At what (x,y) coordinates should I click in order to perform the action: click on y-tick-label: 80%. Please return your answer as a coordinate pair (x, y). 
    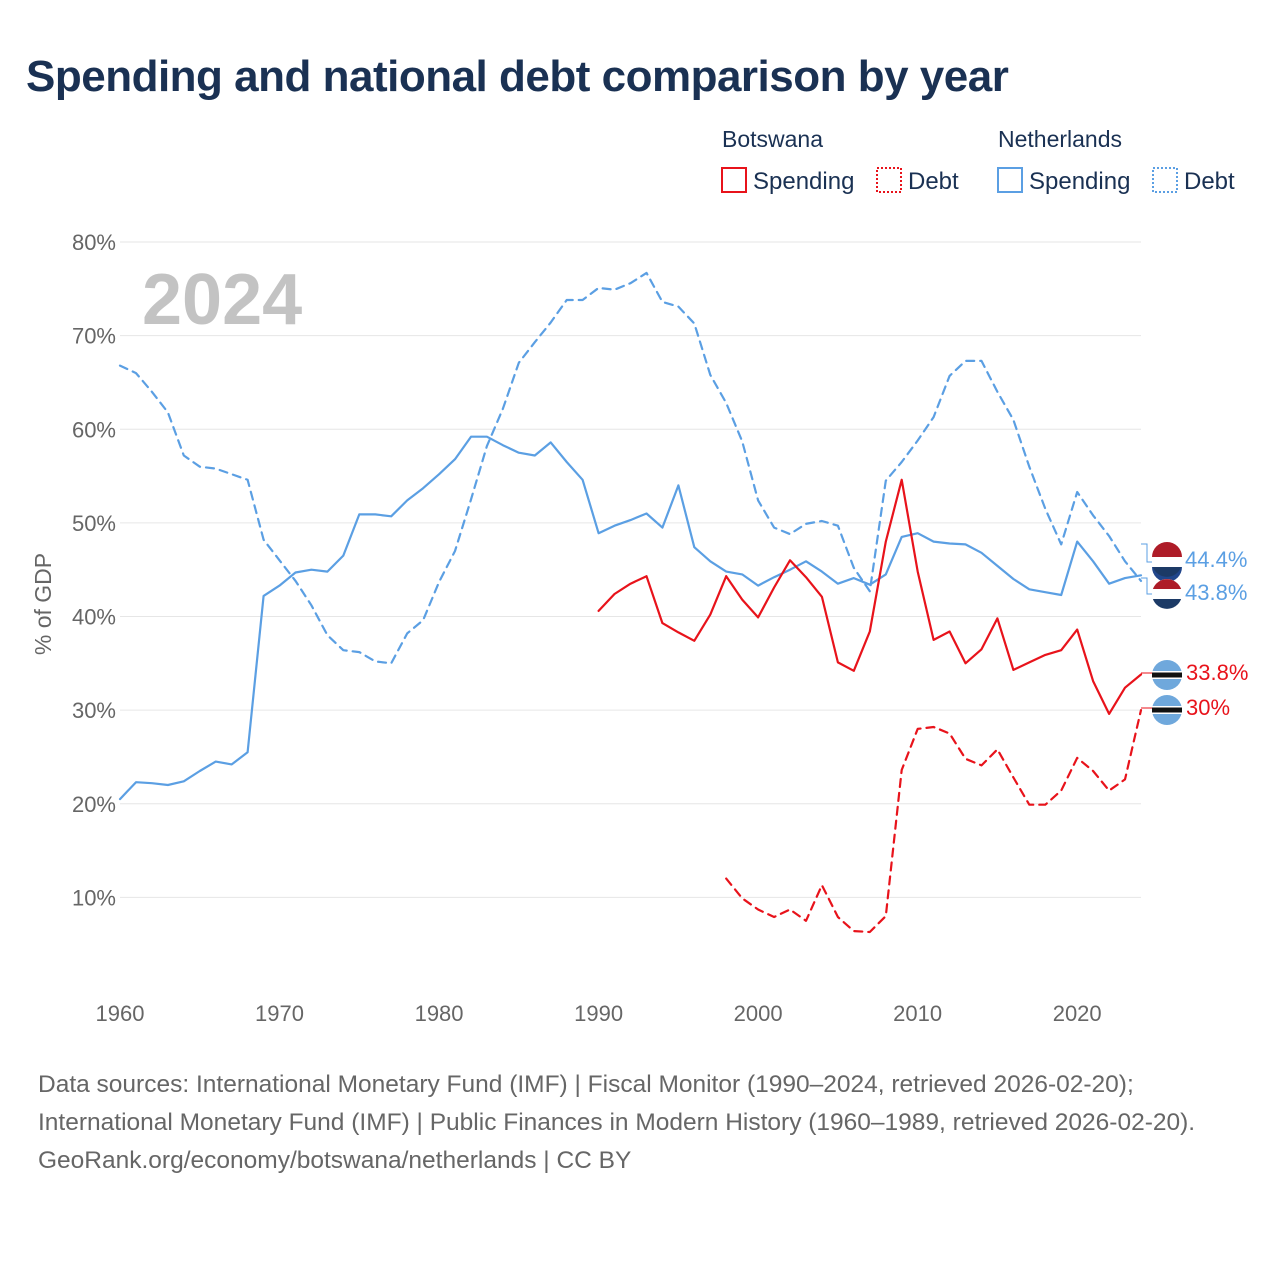
    Looking at the image, I should click on (94, 242).